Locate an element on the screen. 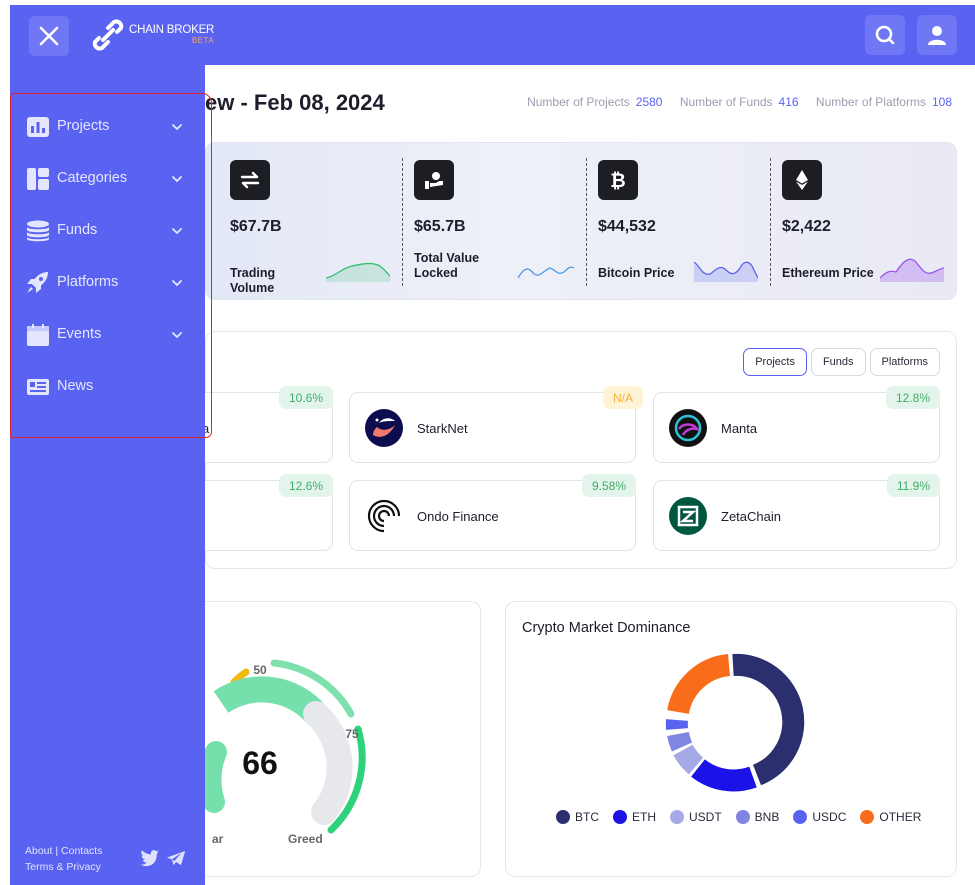 The image size is (975, 885). donut-segment-other is located at coordinates (699, 684).